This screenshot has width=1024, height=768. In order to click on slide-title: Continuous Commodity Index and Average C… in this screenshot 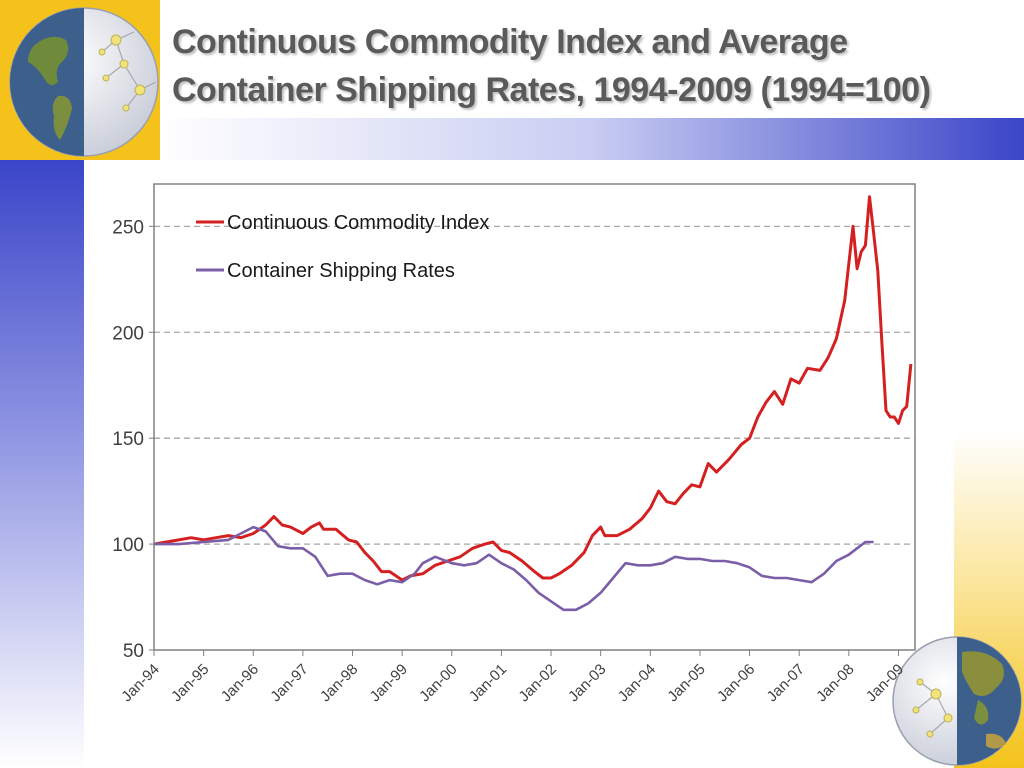, I will do `click(592, 66)`.